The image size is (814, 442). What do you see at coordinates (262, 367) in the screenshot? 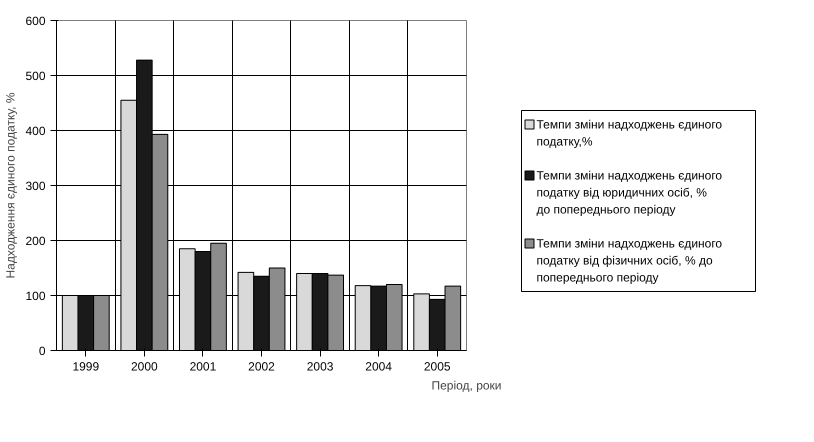
I see `x-tick-label: 2002` at bounding box center [262, 367].